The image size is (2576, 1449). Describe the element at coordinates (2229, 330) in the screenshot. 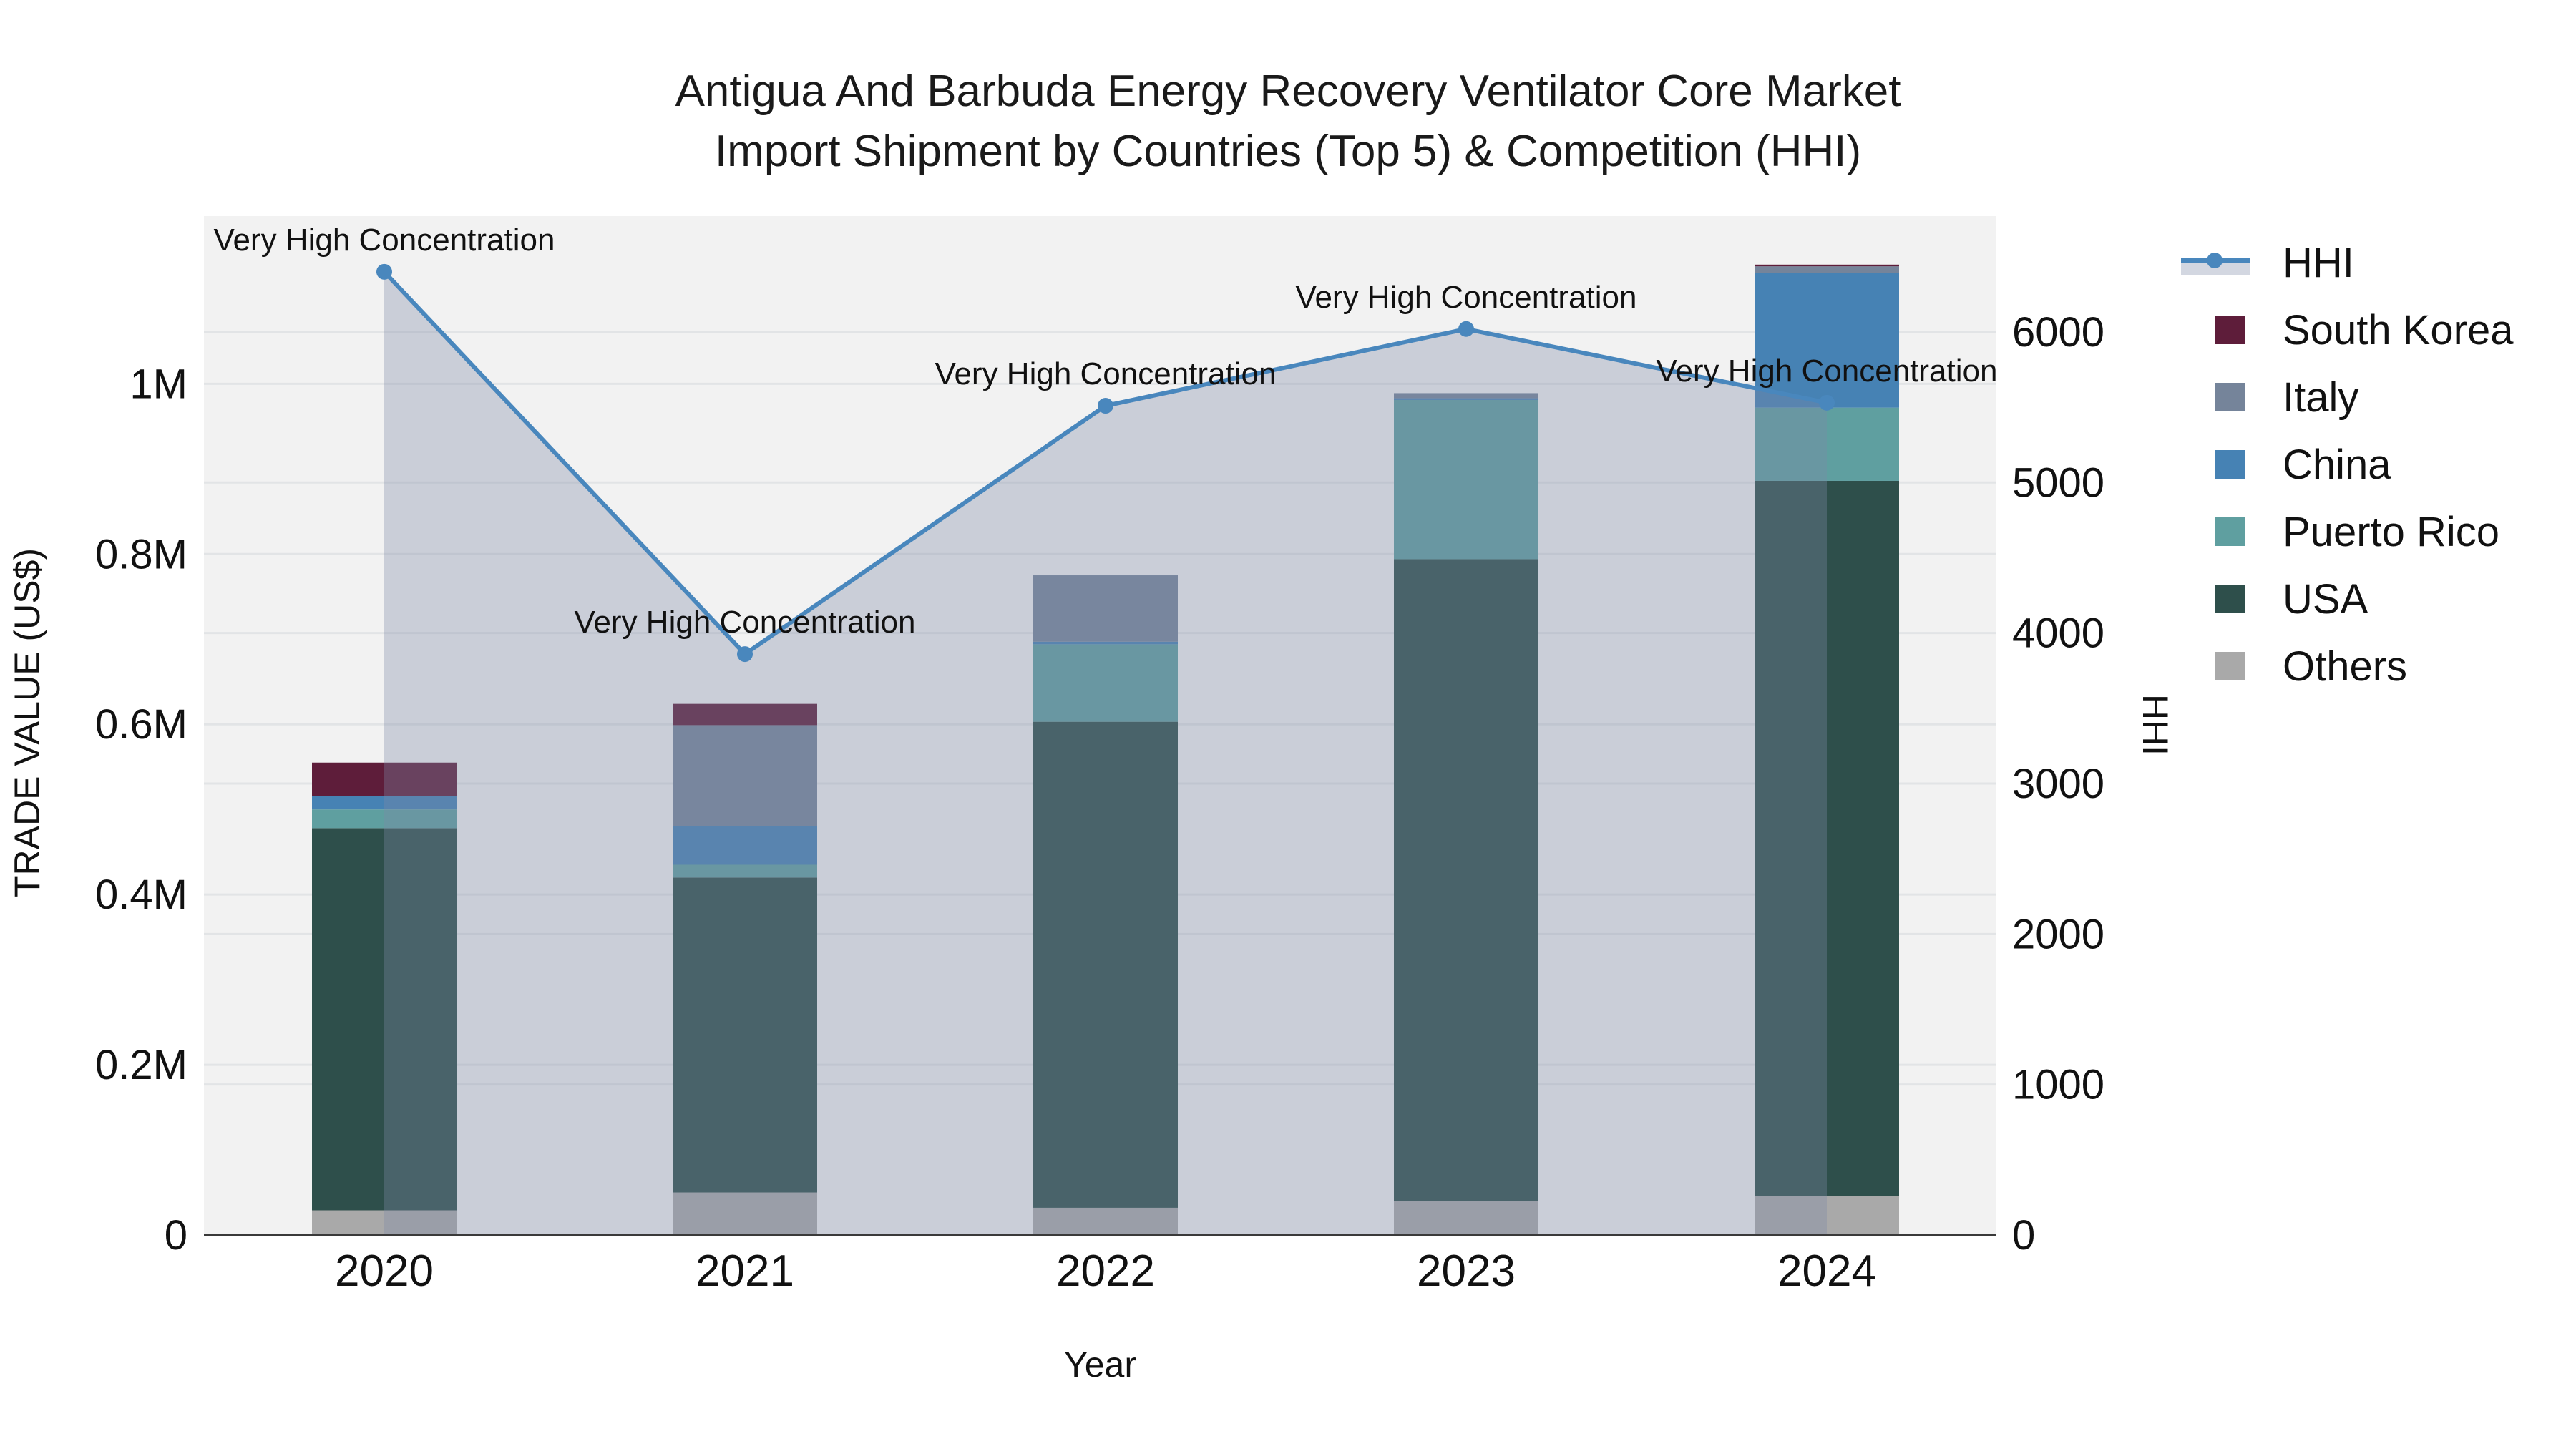

I see `south-korea-swatch-icon` at that location.